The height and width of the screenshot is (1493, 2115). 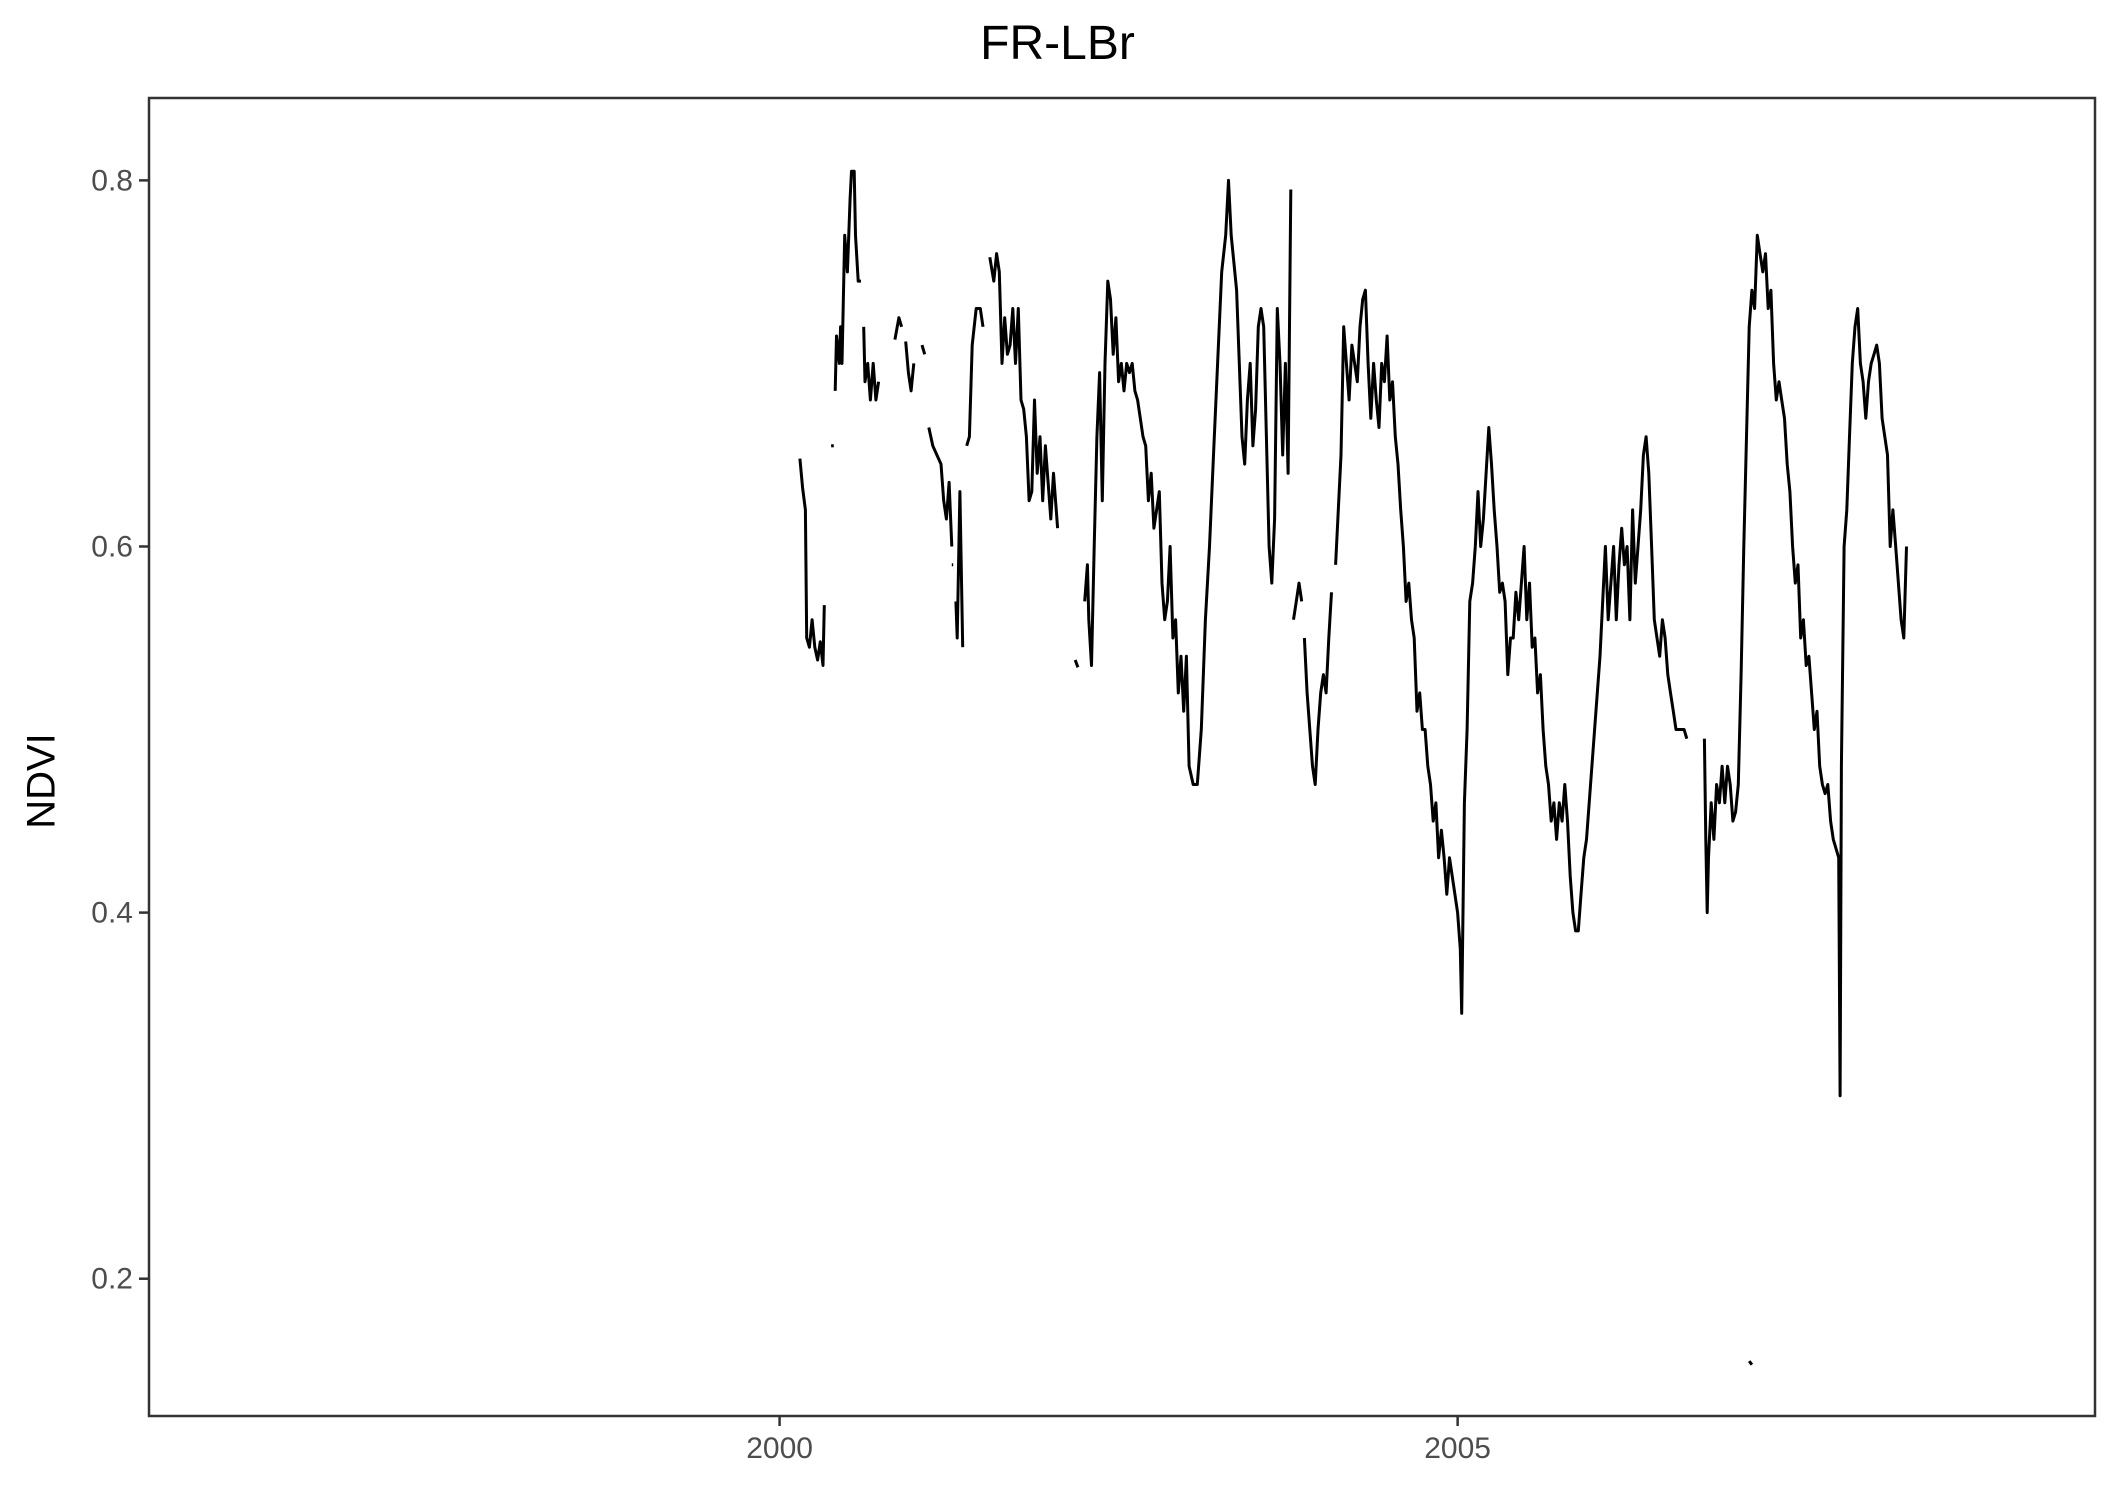 What do you see at coordinates (112, 1279) in the screenshot?
I see `y-tick-label: 0.2` at bounding box center [112, 1279].